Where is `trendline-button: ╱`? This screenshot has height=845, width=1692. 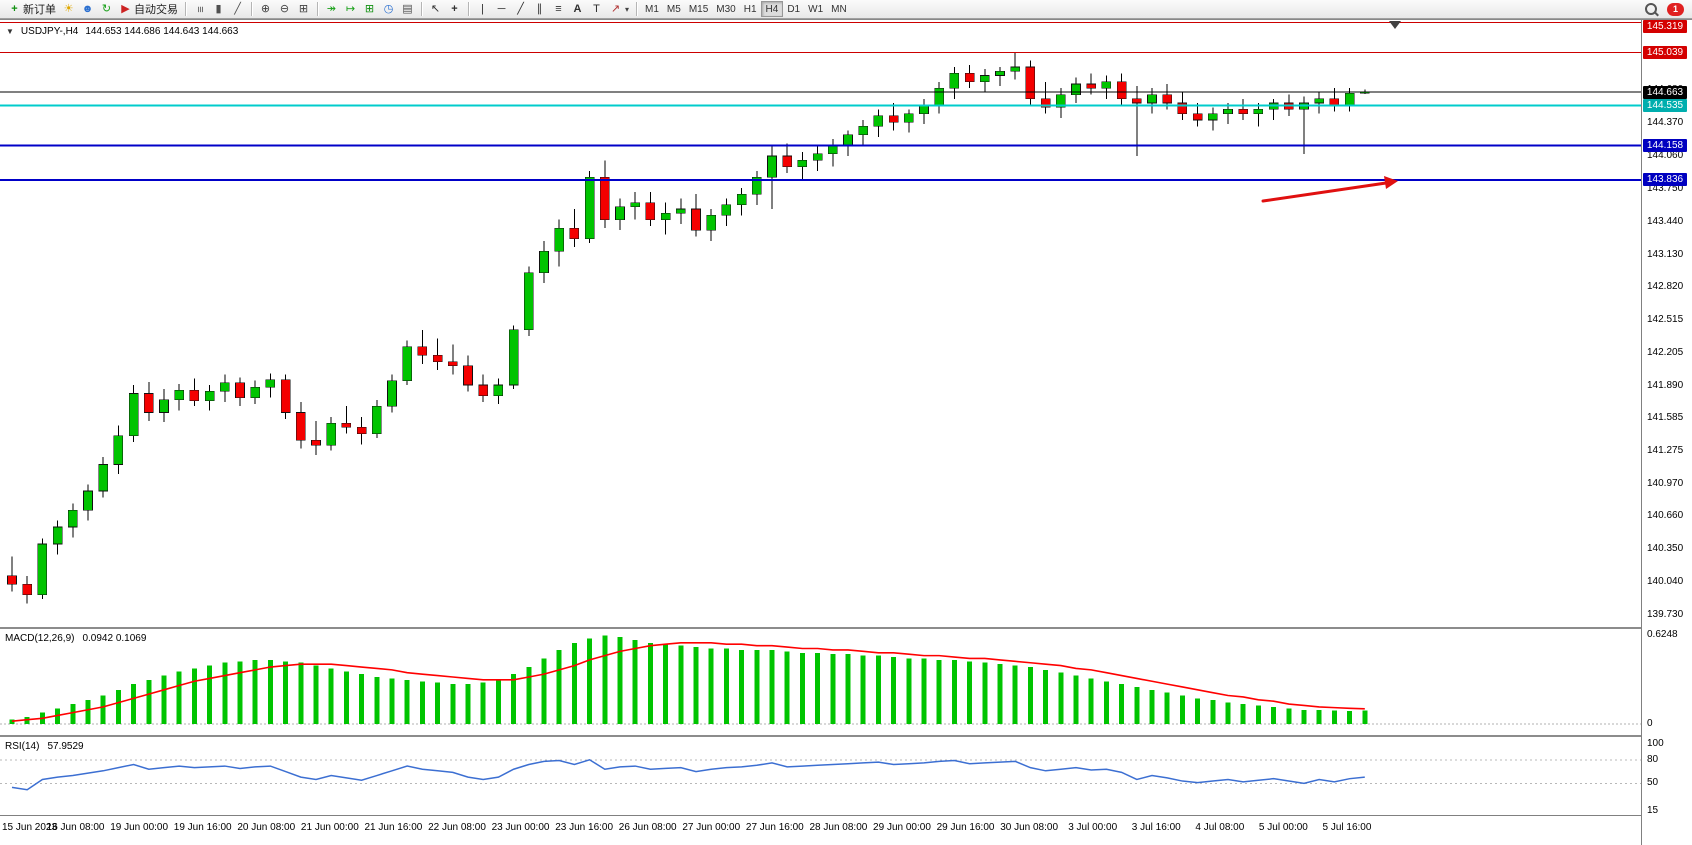
trendline-button: ╱ is located at coordinates (520, 9).